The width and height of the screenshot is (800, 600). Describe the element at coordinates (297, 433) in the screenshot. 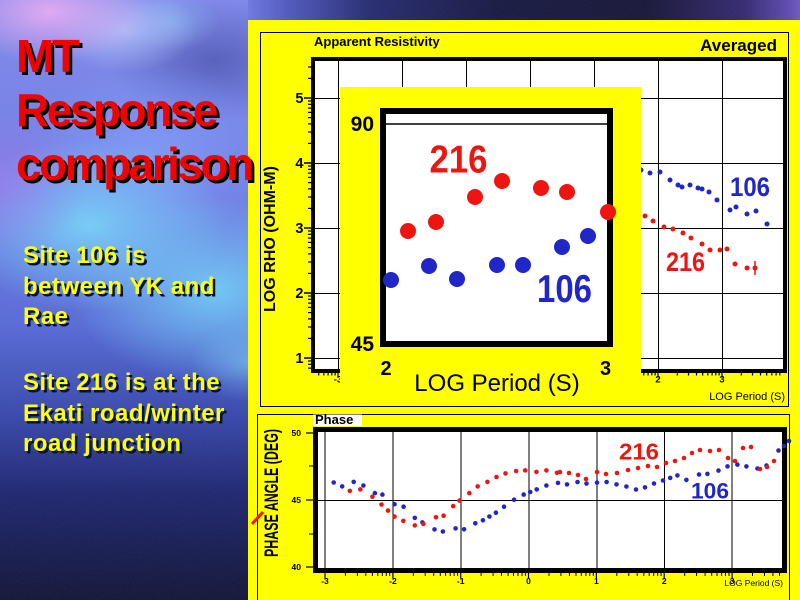

I see `svg-text: 50` at that location.